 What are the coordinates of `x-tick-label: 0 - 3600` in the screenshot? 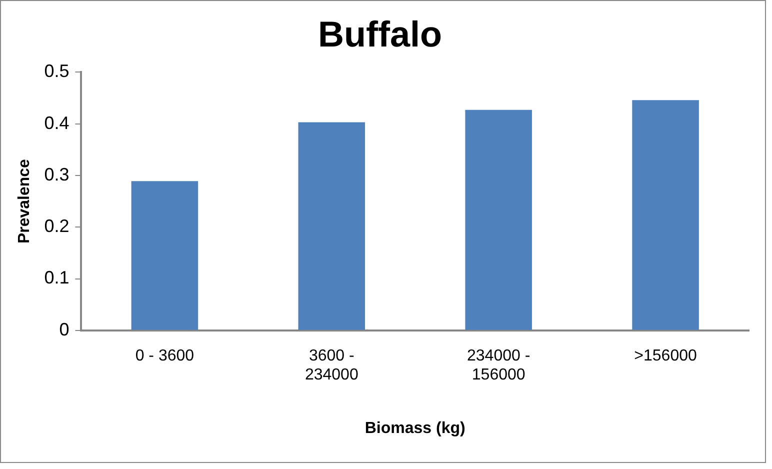 It's located at (164, 355).